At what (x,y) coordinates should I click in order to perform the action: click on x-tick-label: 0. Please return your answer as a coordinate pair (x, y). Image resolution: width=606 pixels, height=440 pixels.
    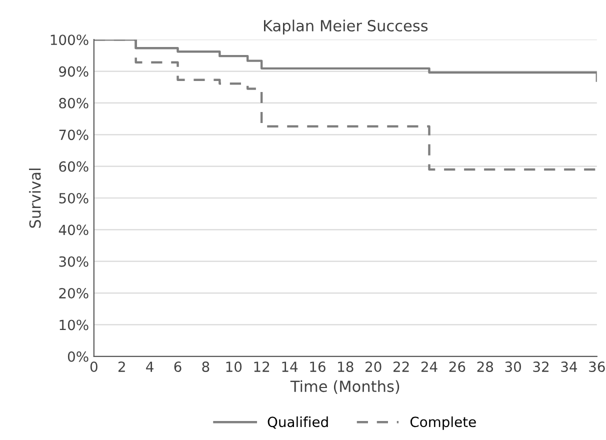
    Looking at the image, I should click on (94, 367).